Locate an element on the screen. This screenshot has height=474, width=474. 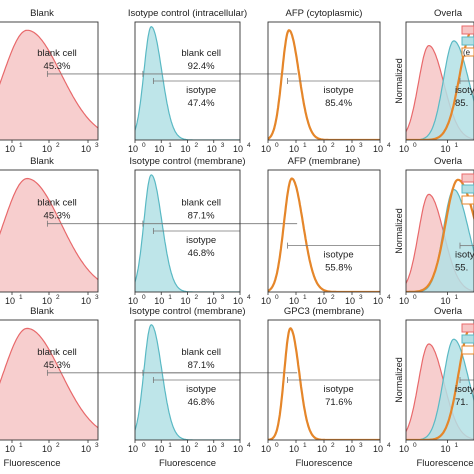
gate-2: isotype 46.8% is located at coordinates (196, 392).